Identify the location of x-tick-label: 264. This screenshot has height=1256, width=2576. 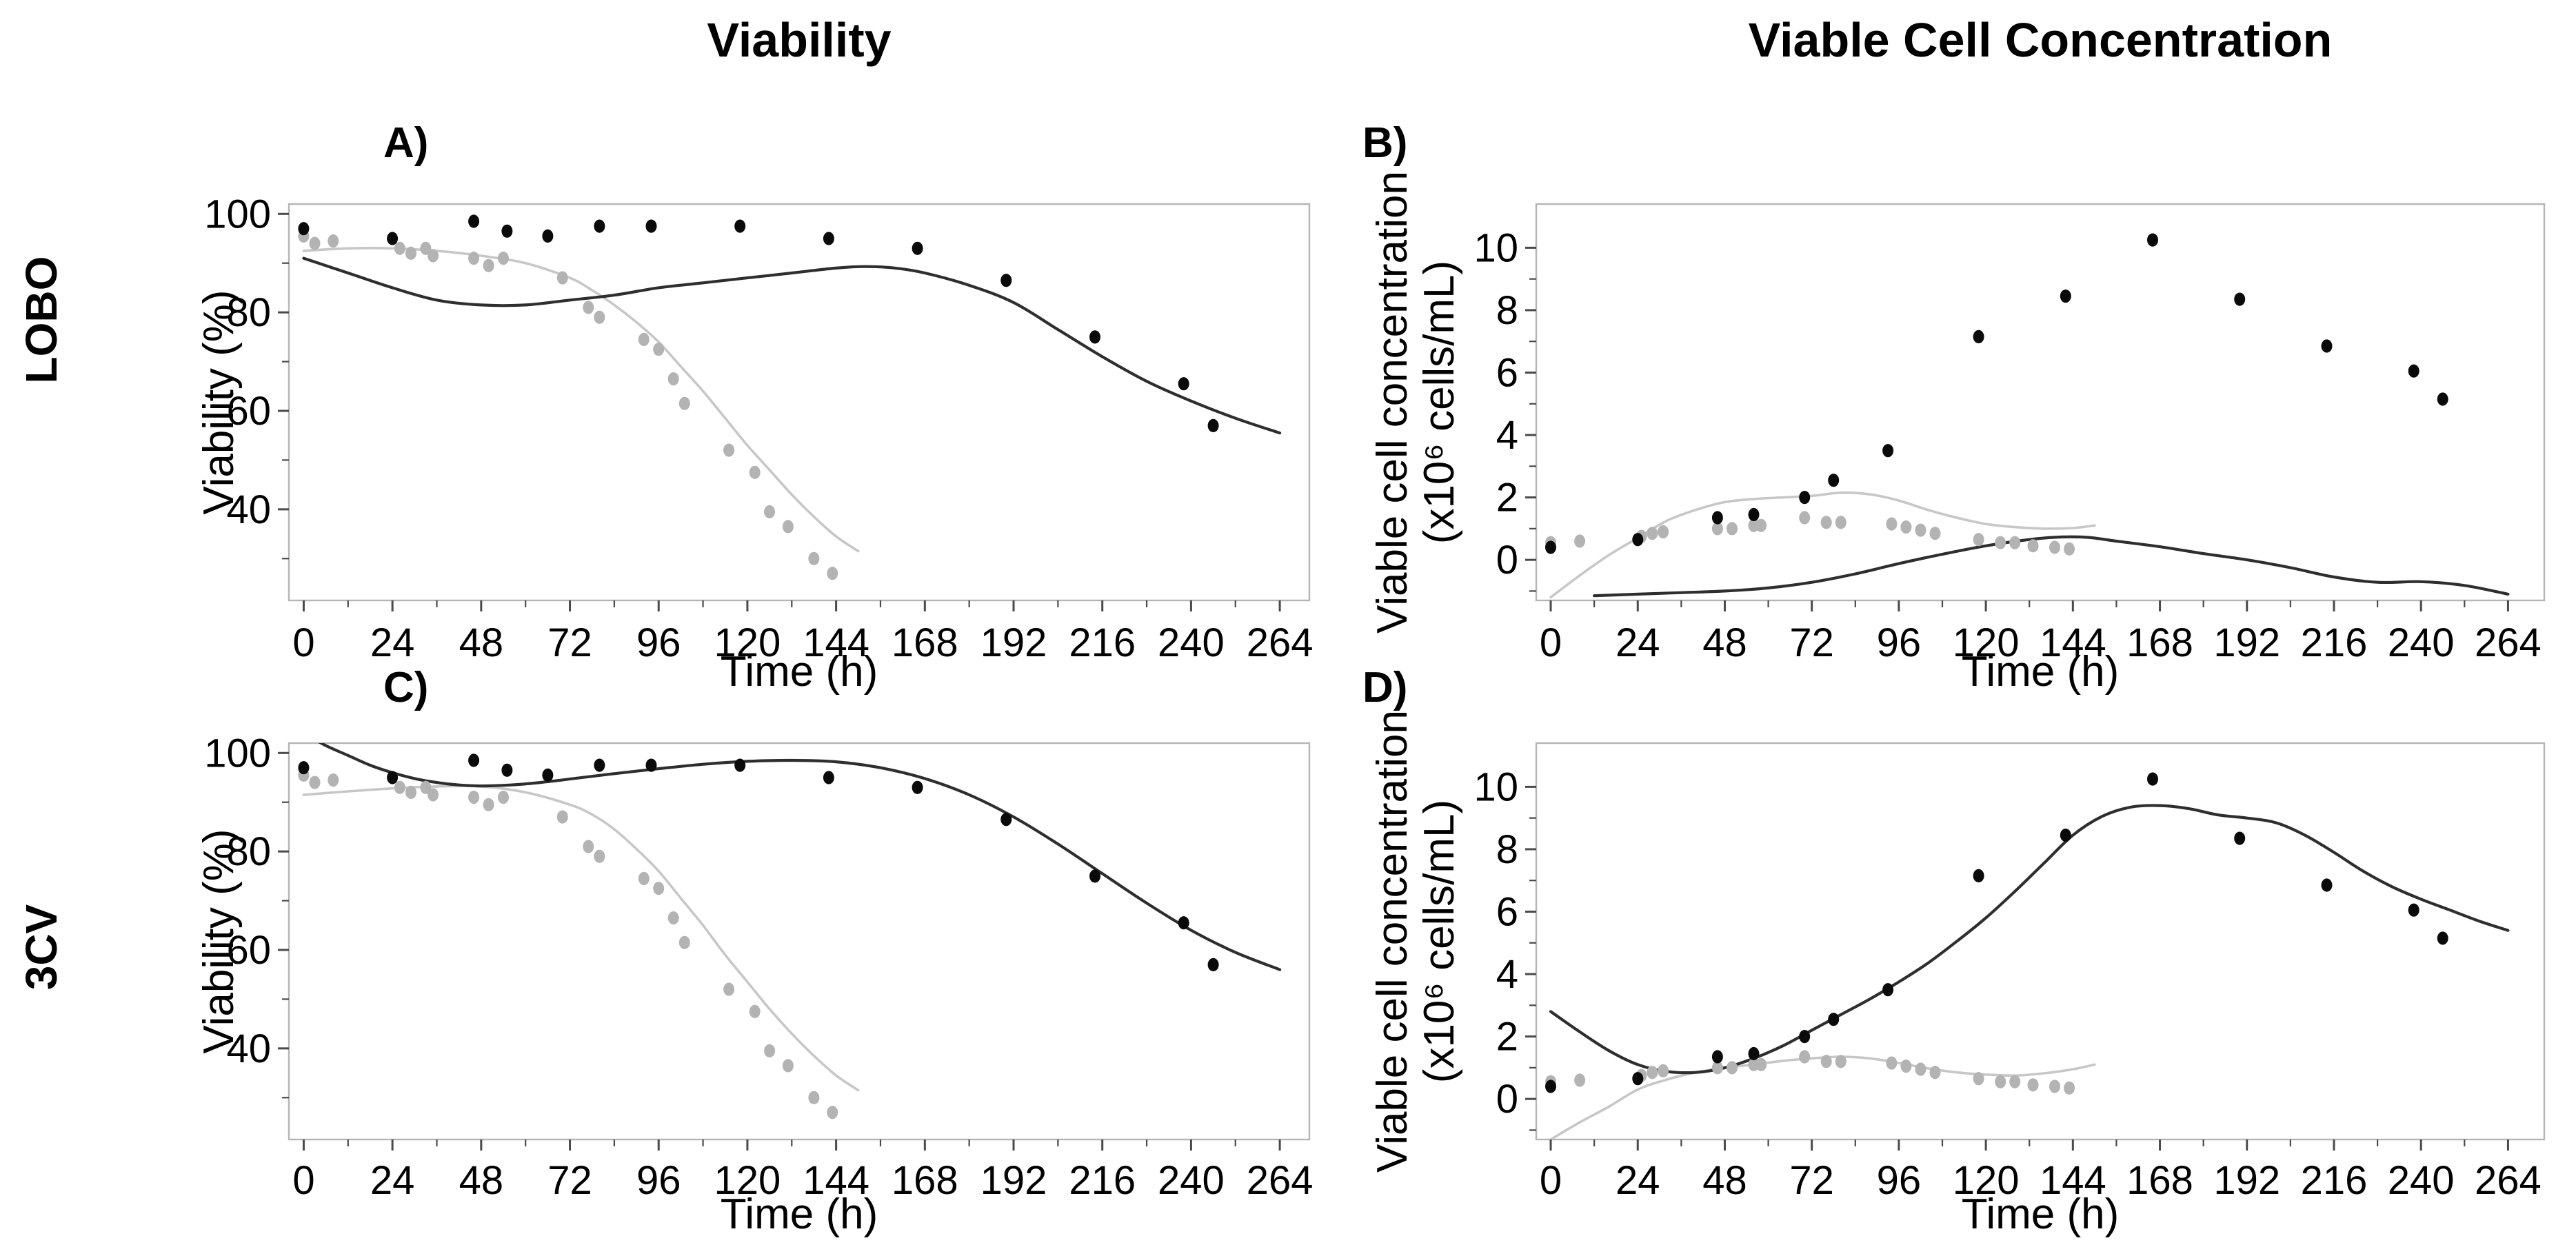
(1280, 1180).